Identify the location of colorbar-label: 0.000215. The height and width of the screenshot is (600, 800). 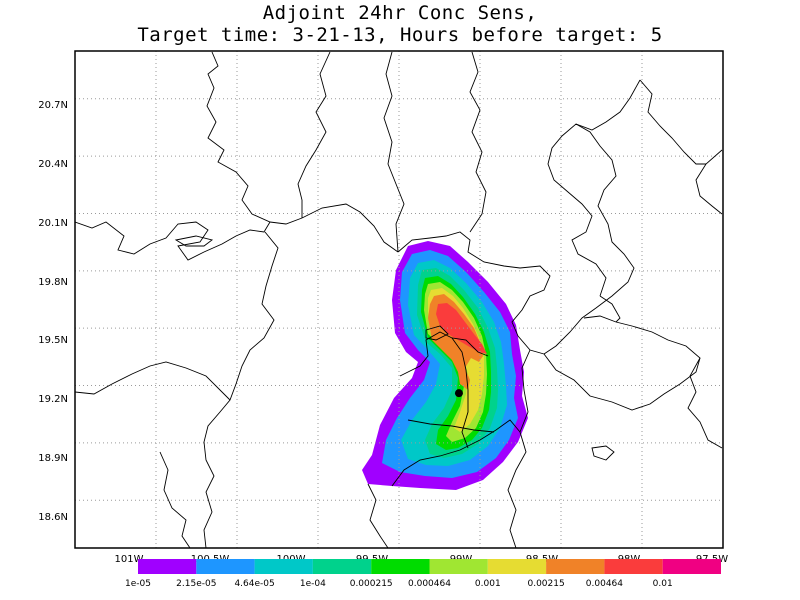
(371, 584).